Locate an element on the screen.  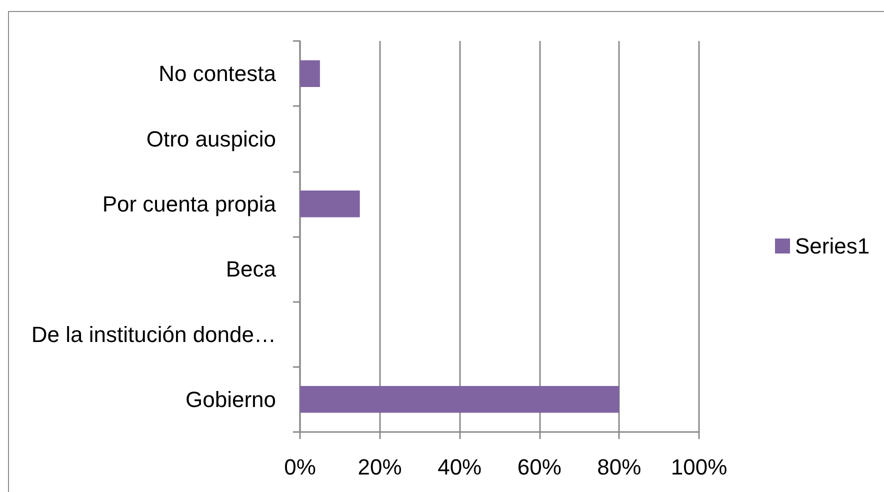
x-tick-label: 40% is located at coordinates (460, 467).